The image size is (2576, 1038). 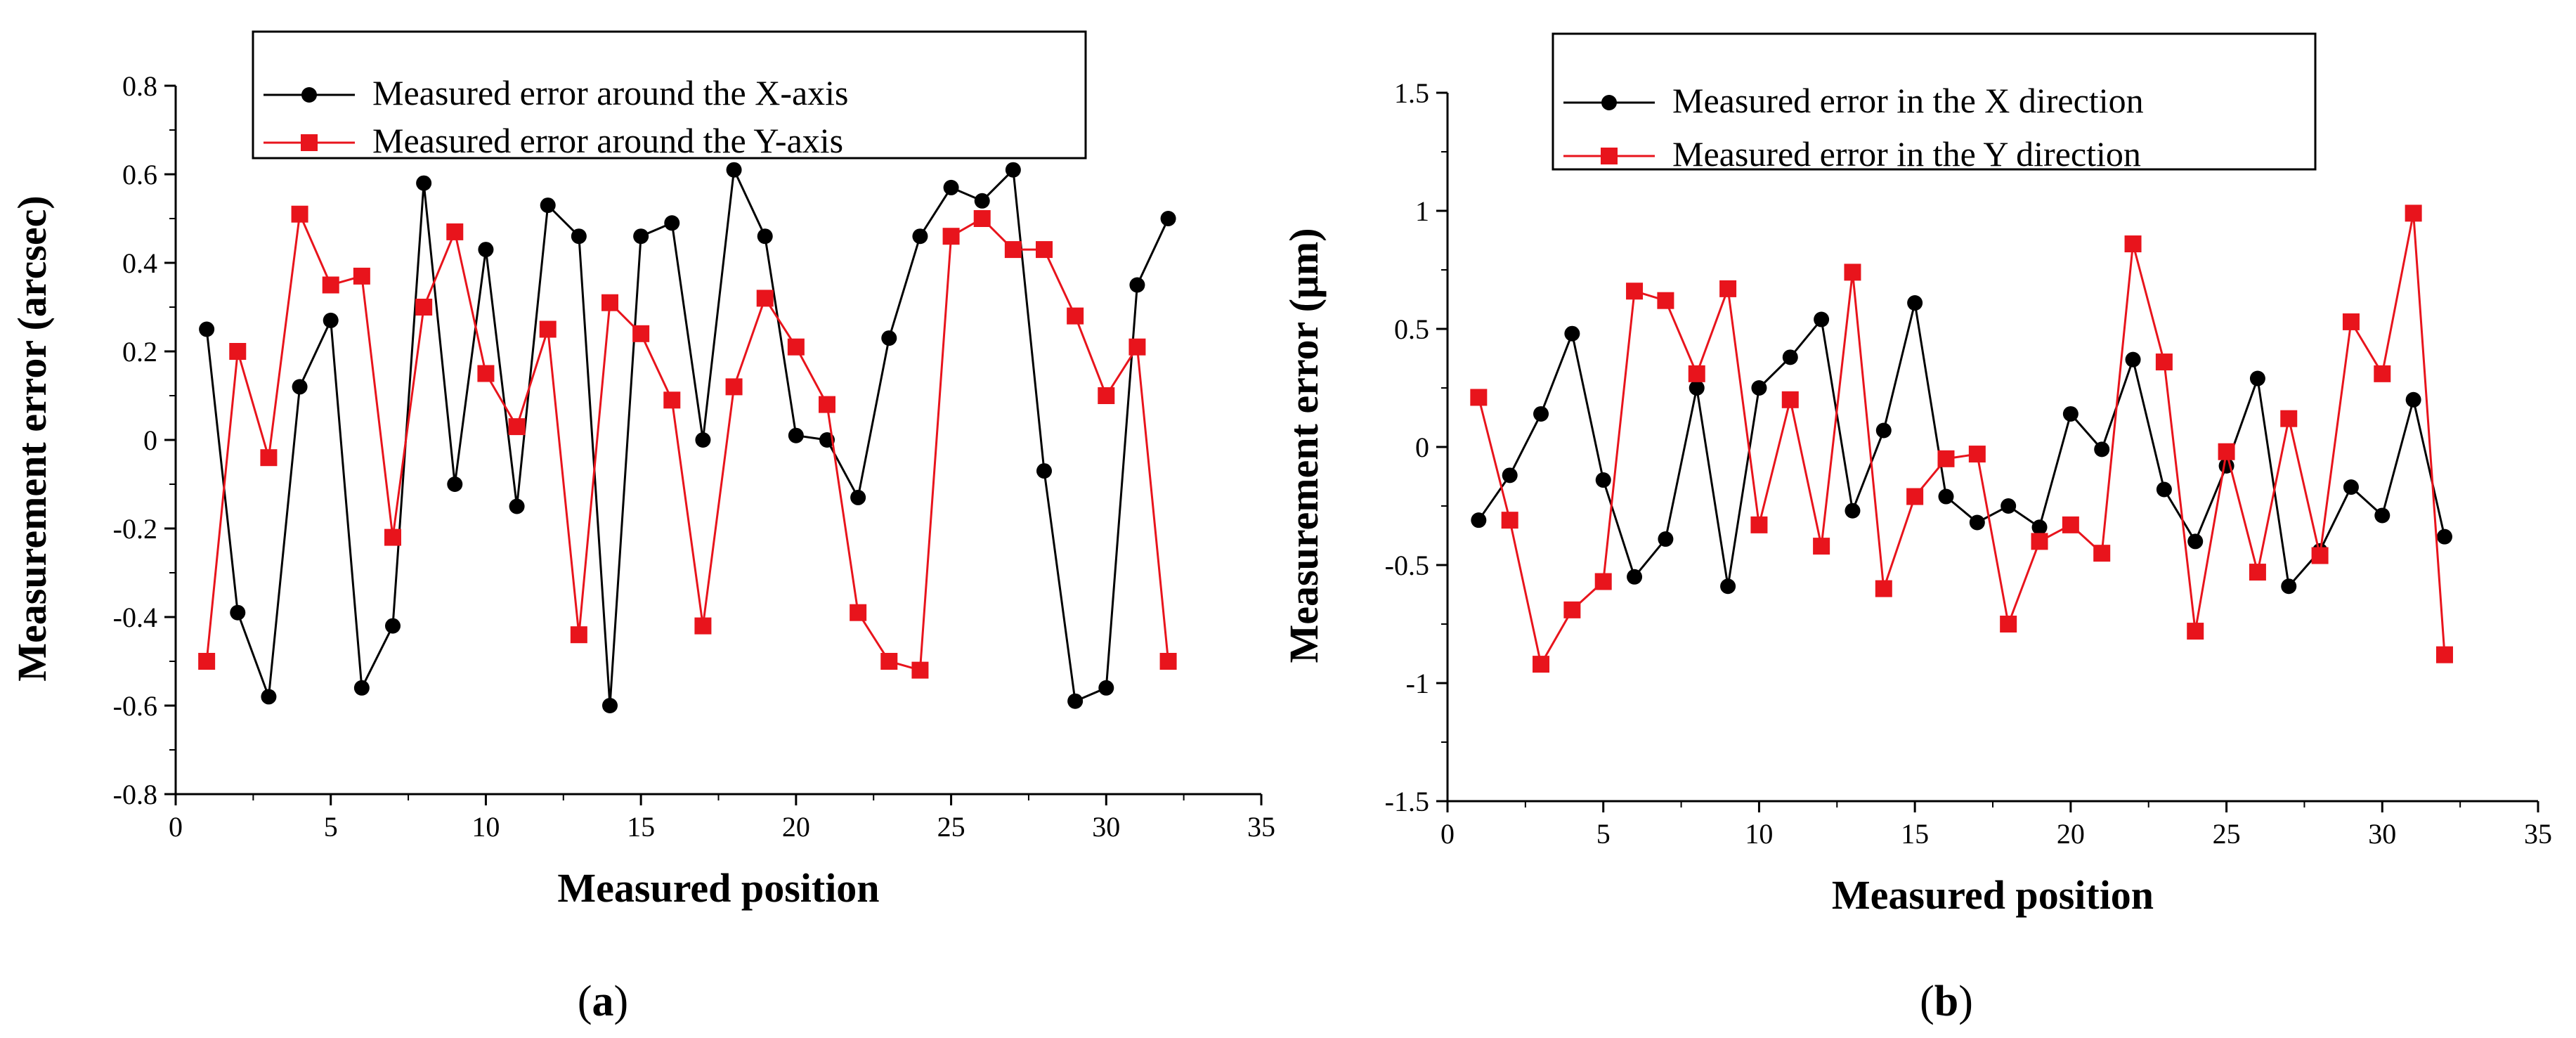 What do you see at coordinates (1908, 100) in the screenshot?
I see `legend-label: Measured error in the X direction` at bounding box center [1908, 100].